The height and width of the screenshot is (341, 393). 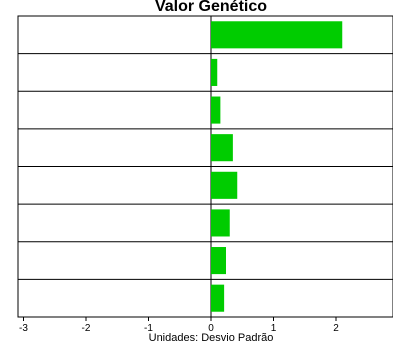 I want to click on x-tick-label: -3, so click(x=23, y=328).